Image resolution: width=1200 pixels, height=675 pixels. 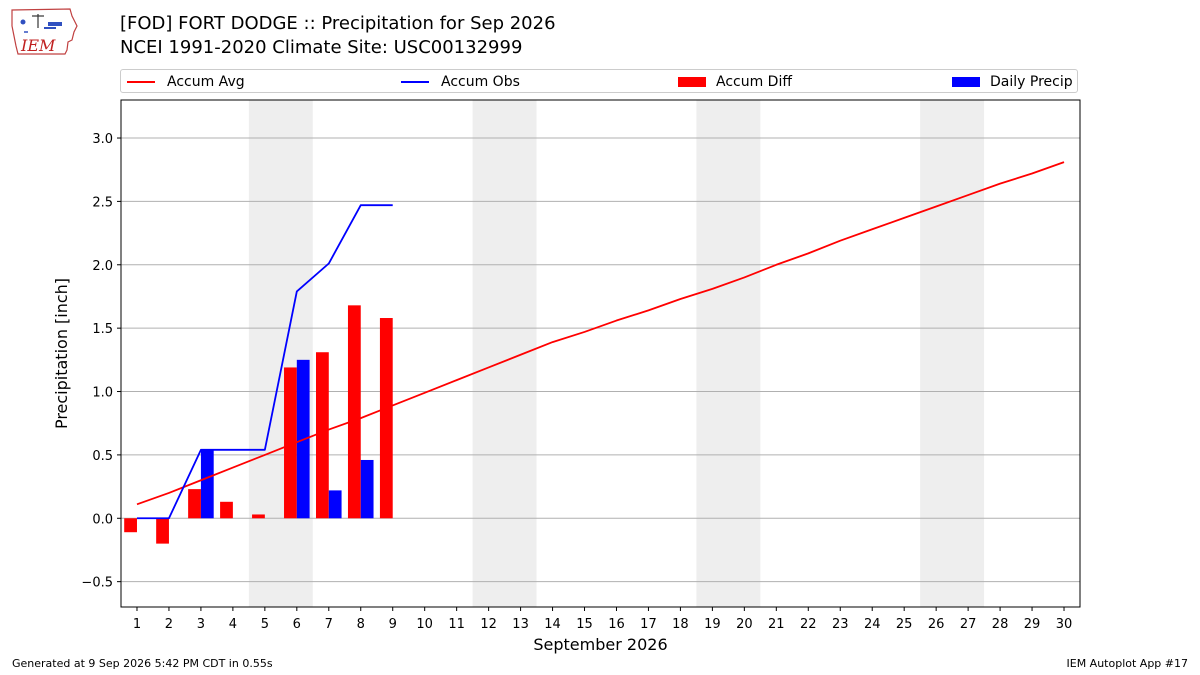 I want to click on chart-subtitle: NCEI 1991-2020 Climate Site: USC00132999, so click(x=321, y=47).